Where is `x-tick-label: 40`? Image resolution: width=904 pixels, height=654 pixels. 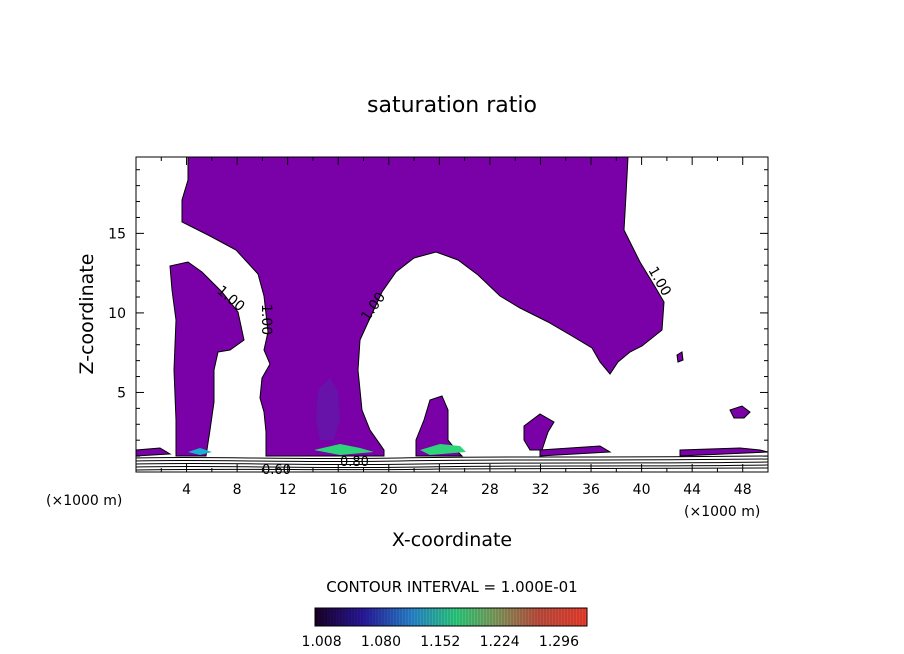
x-tick-label: 40 is located at coordinates (642, 490).